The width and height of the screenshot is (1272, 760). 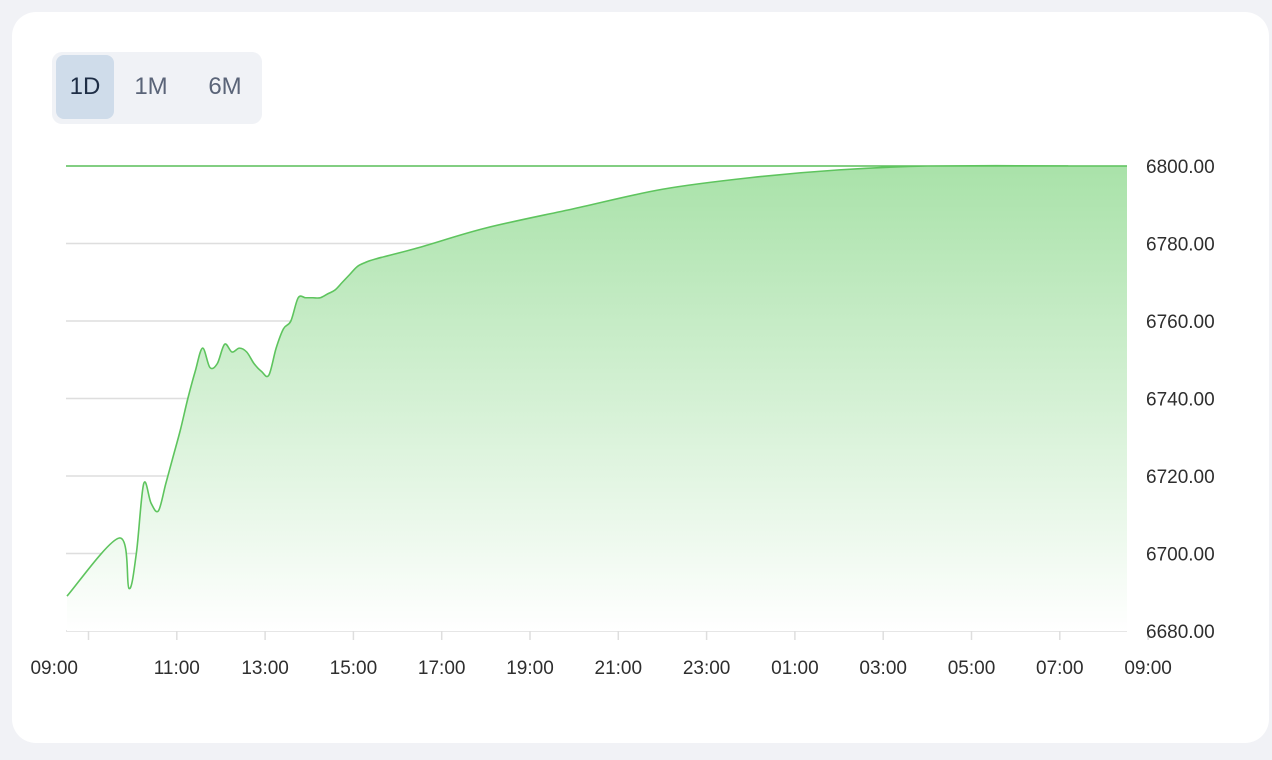 I want to click on x-tick-label: 07:00, so click(x=1060, y=668).